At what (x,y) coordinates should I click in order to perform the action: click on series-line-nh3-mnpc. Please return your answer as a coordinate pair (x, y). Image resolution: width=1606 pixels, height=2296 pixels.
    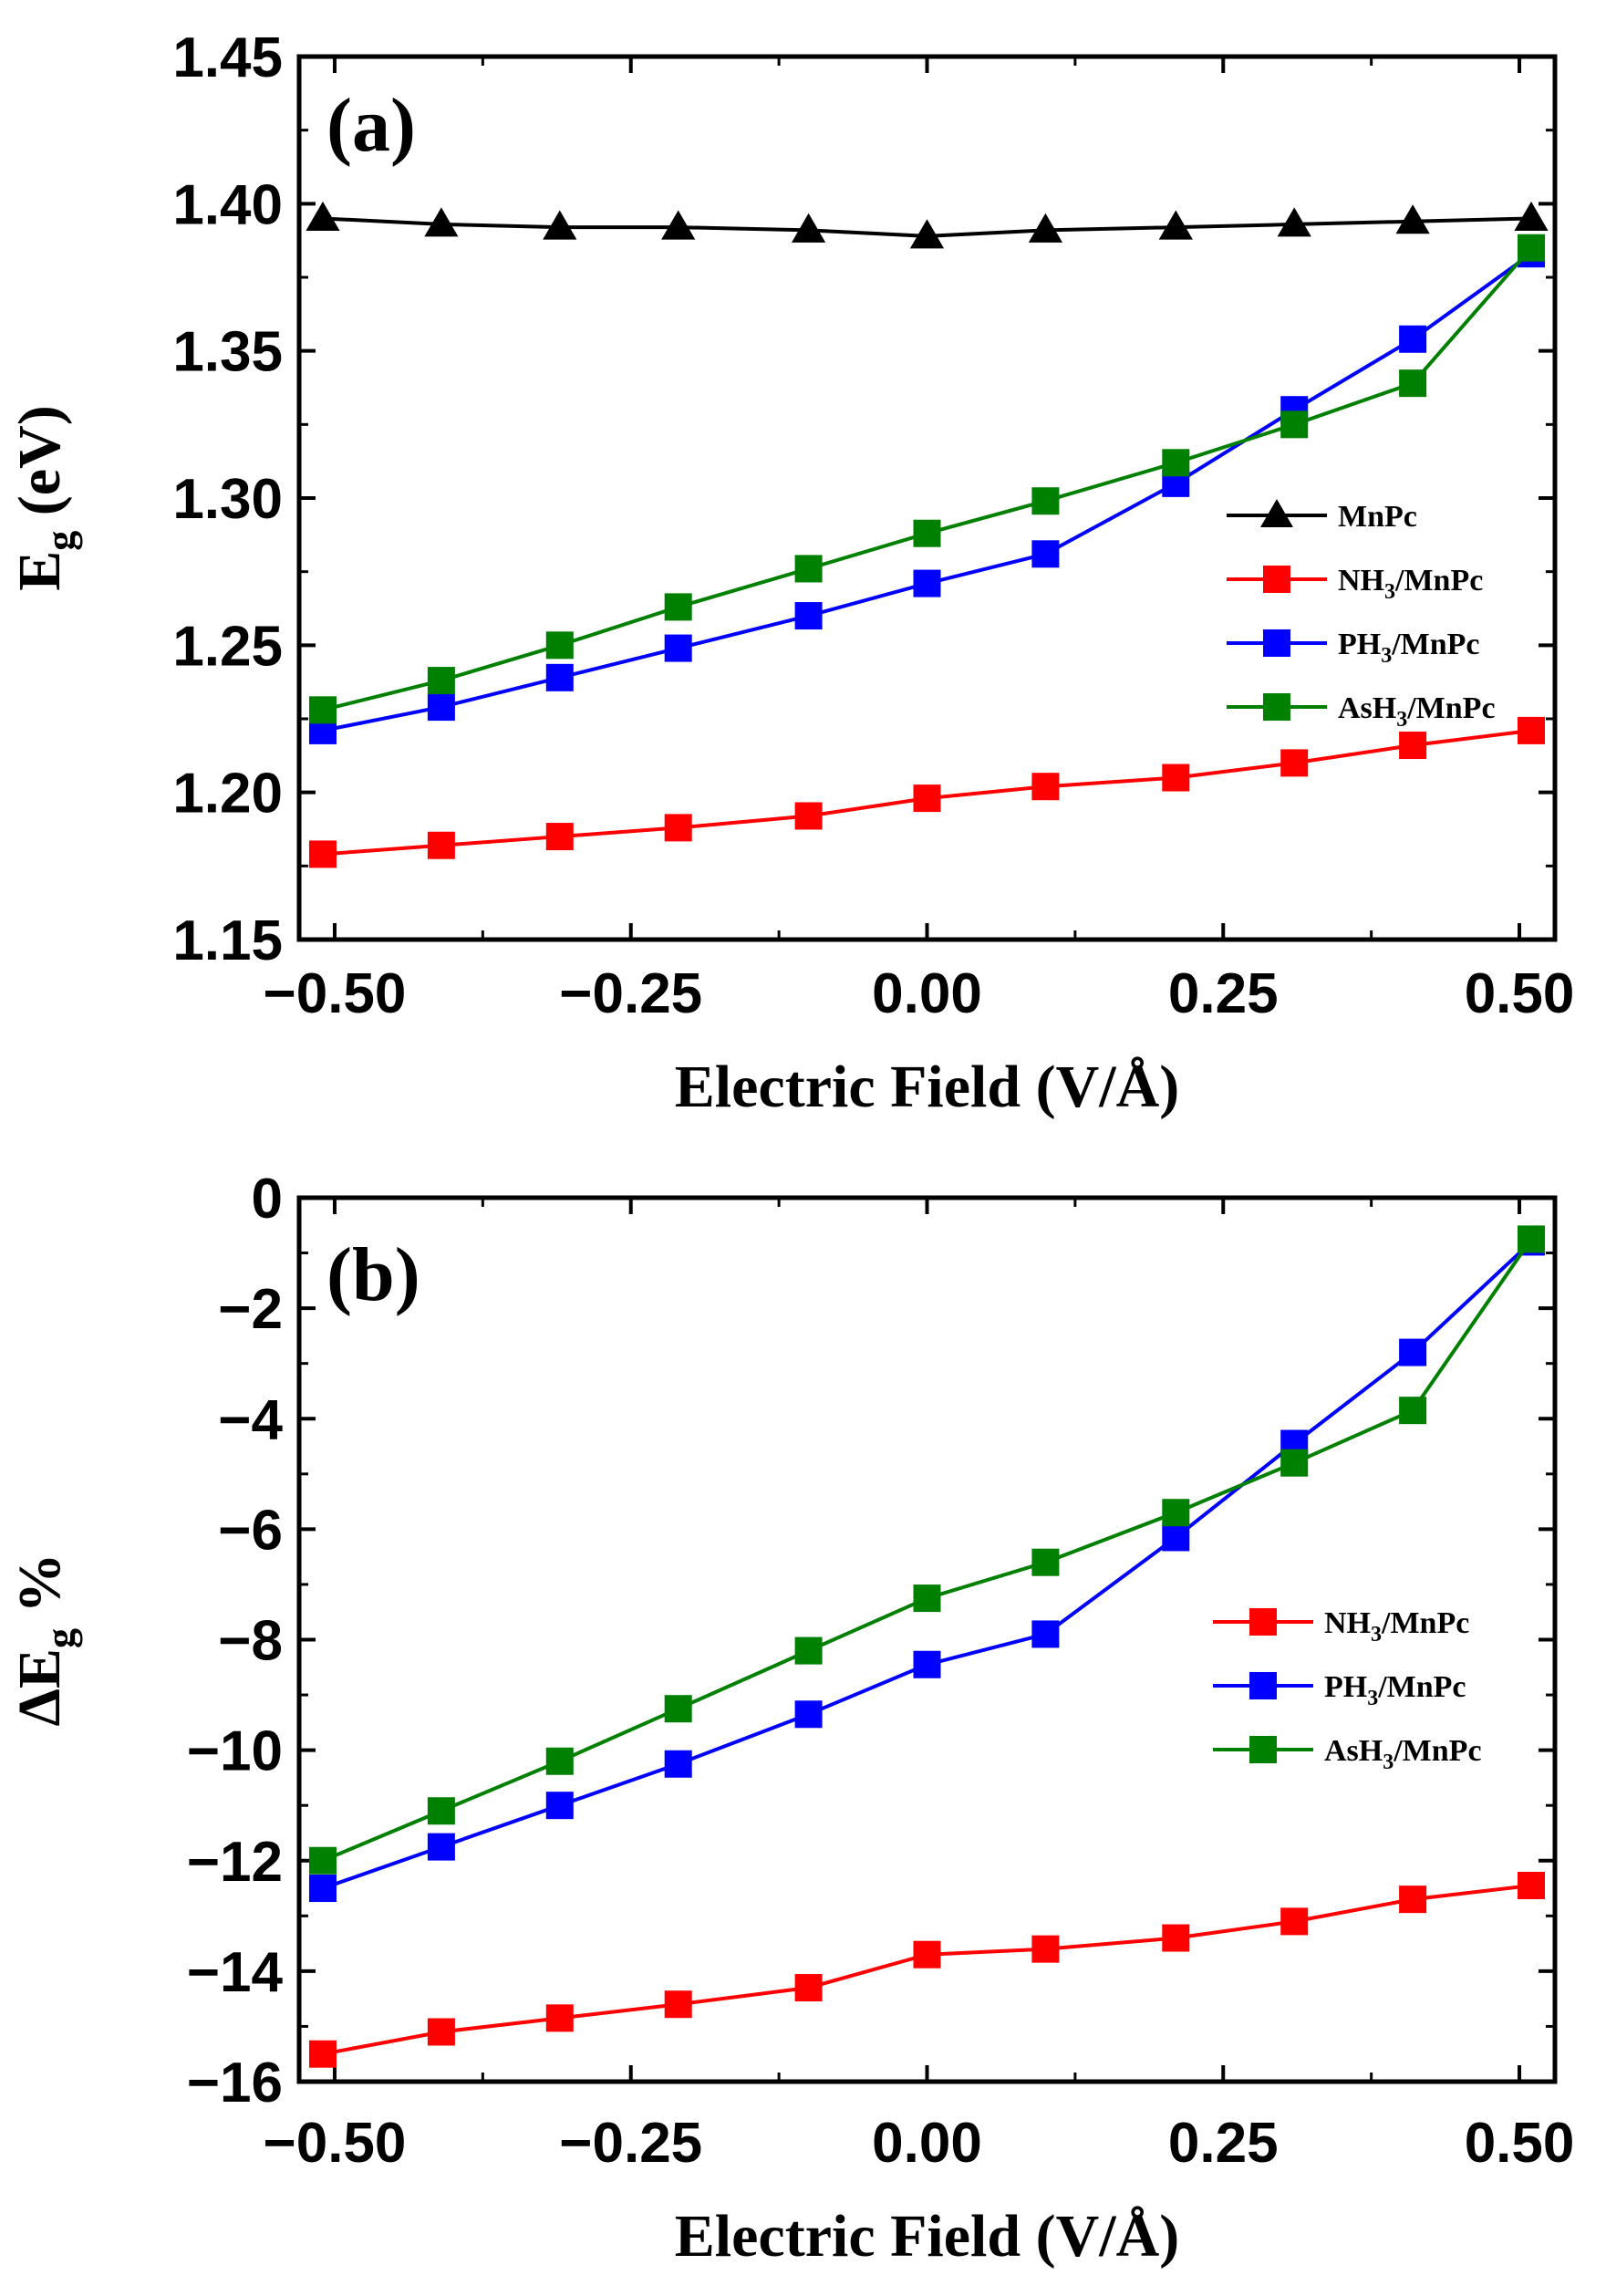
    Looking at the image, I should click on (927, 1970).